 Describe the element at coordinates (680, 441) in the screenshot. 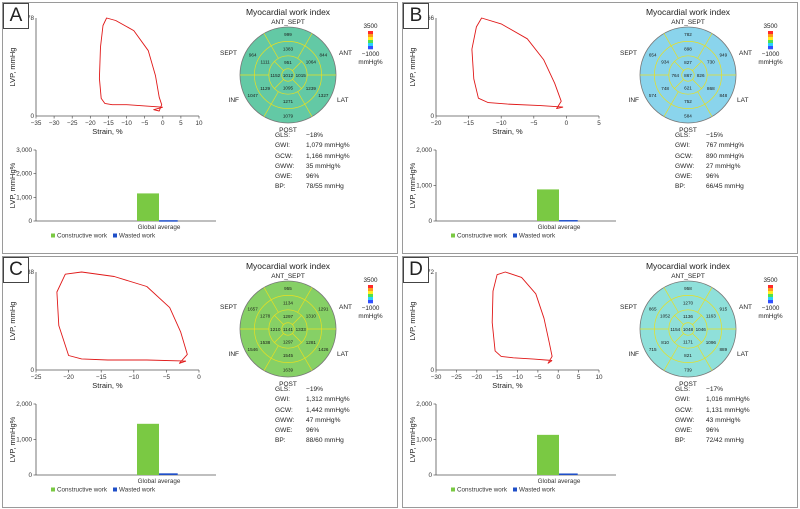

I see `stat-label: BP:` at that location.